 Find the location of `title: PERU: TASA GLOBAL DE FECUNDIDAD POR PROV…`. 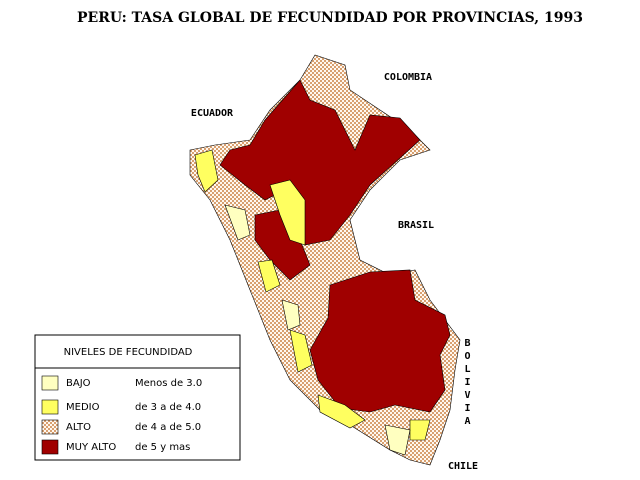

title: PERU: TASA GLOBAL DE FECUNDIDAD POR PROV… is located at coordinates (330, 18).